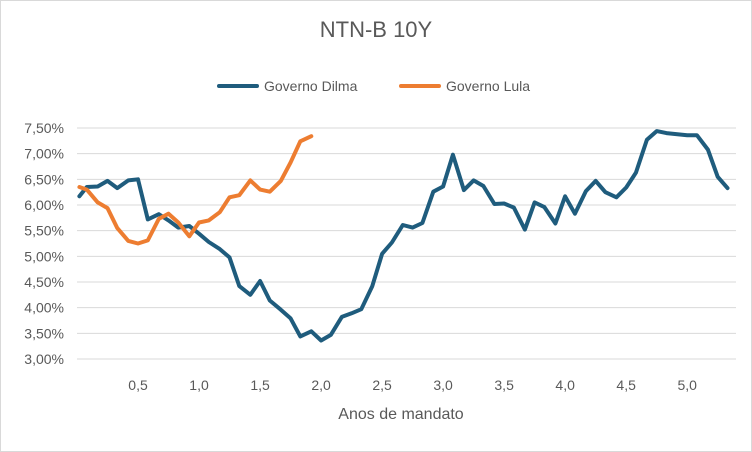  What do you see at coordinates (401, 414) in the screenshot?
I see `x-axis-title: Anos de mandato` at bounding box center [401, 414].